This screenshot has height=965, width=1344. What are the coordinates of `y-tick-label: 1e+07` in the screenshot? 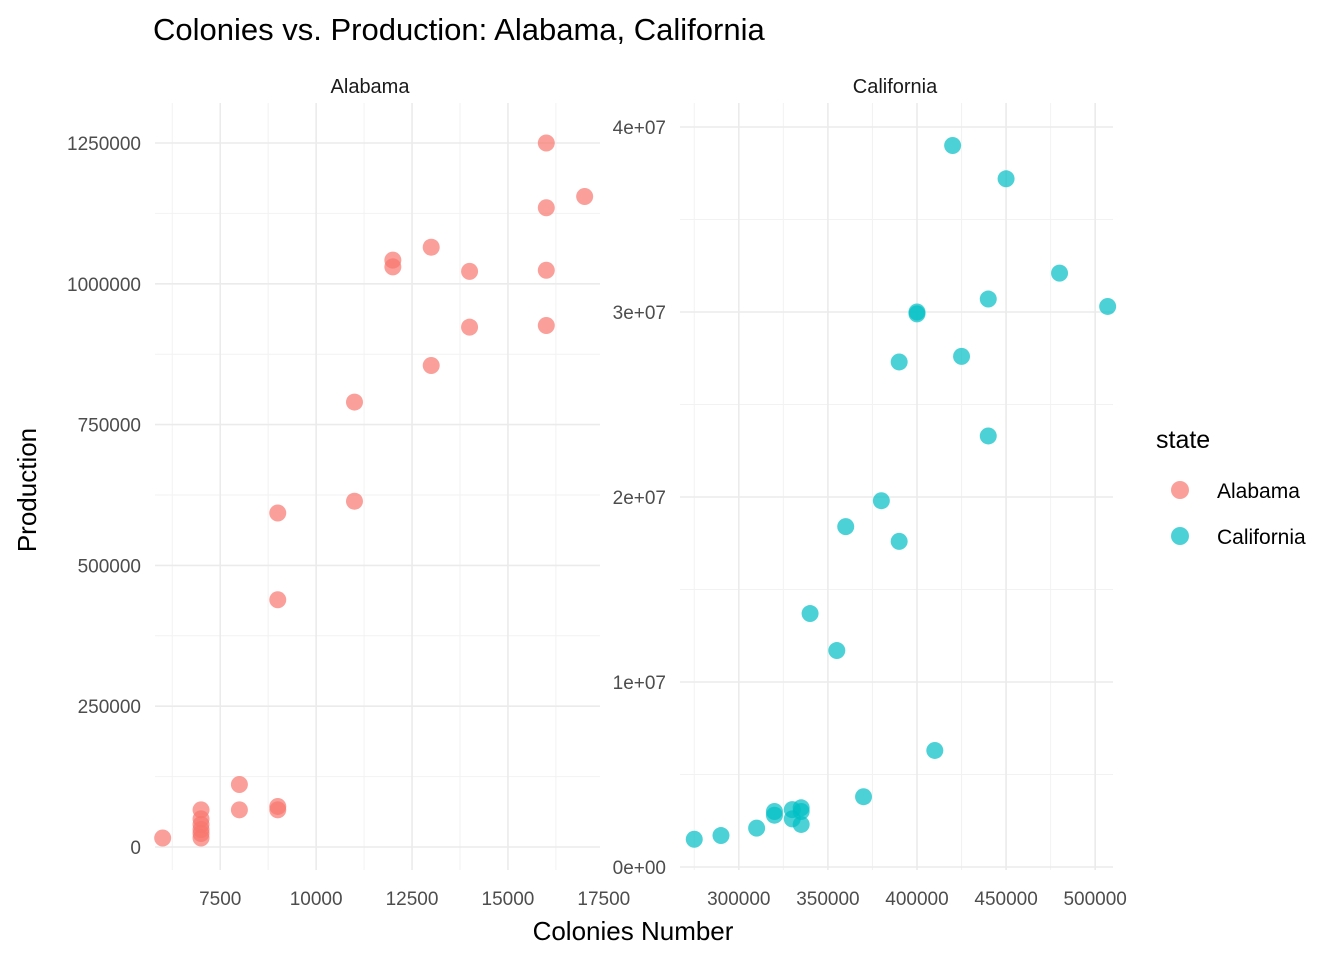 It's located at (639, 683).